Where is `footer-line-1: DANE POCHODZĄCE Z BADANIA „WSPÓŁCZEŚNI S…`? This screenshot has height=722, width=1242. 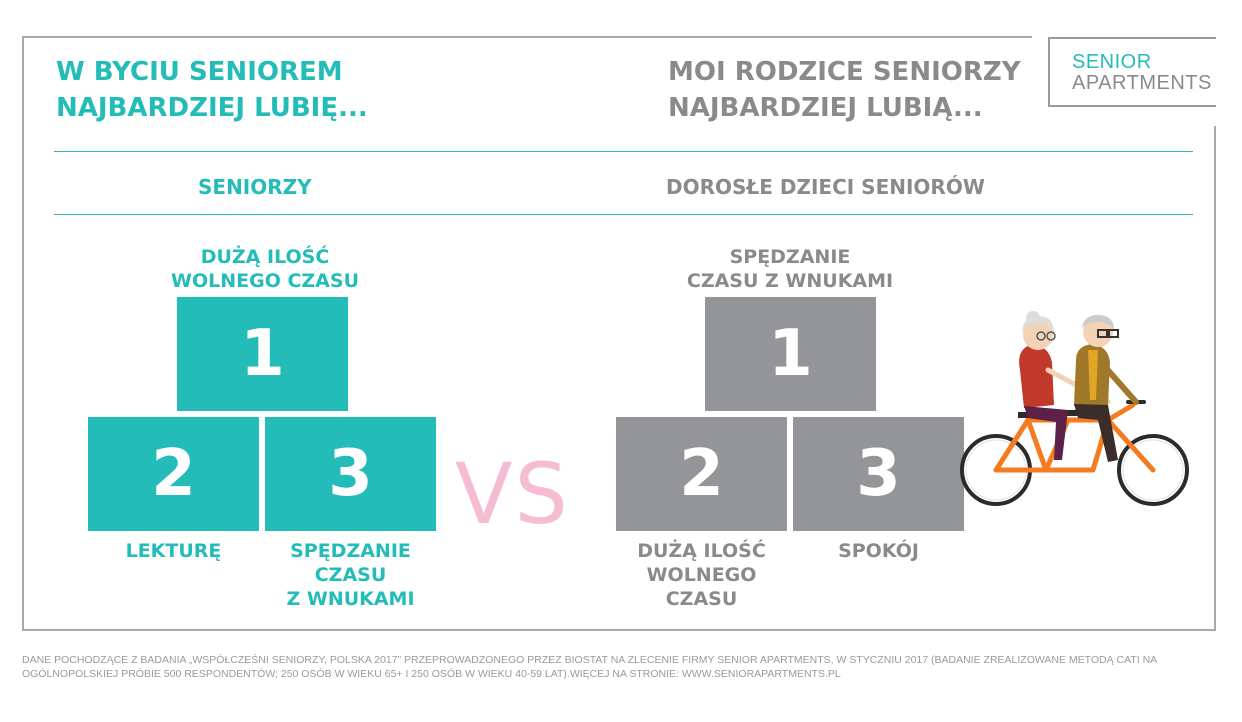 footer-line-1: DANE POCHODZĄCE Z BADANIA „WSPÓŁCZEŚNI S… is located at coordinates (590, 660).